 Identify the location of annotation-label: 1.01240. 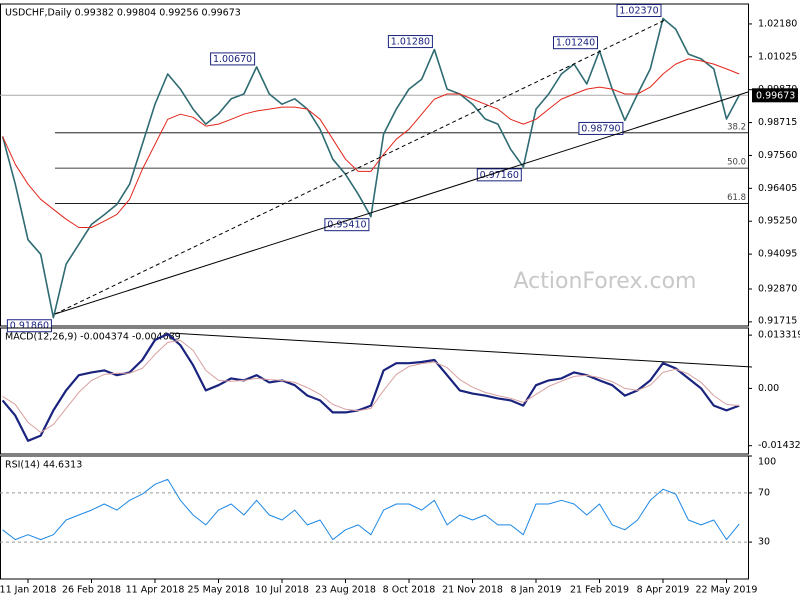
(575, 43).